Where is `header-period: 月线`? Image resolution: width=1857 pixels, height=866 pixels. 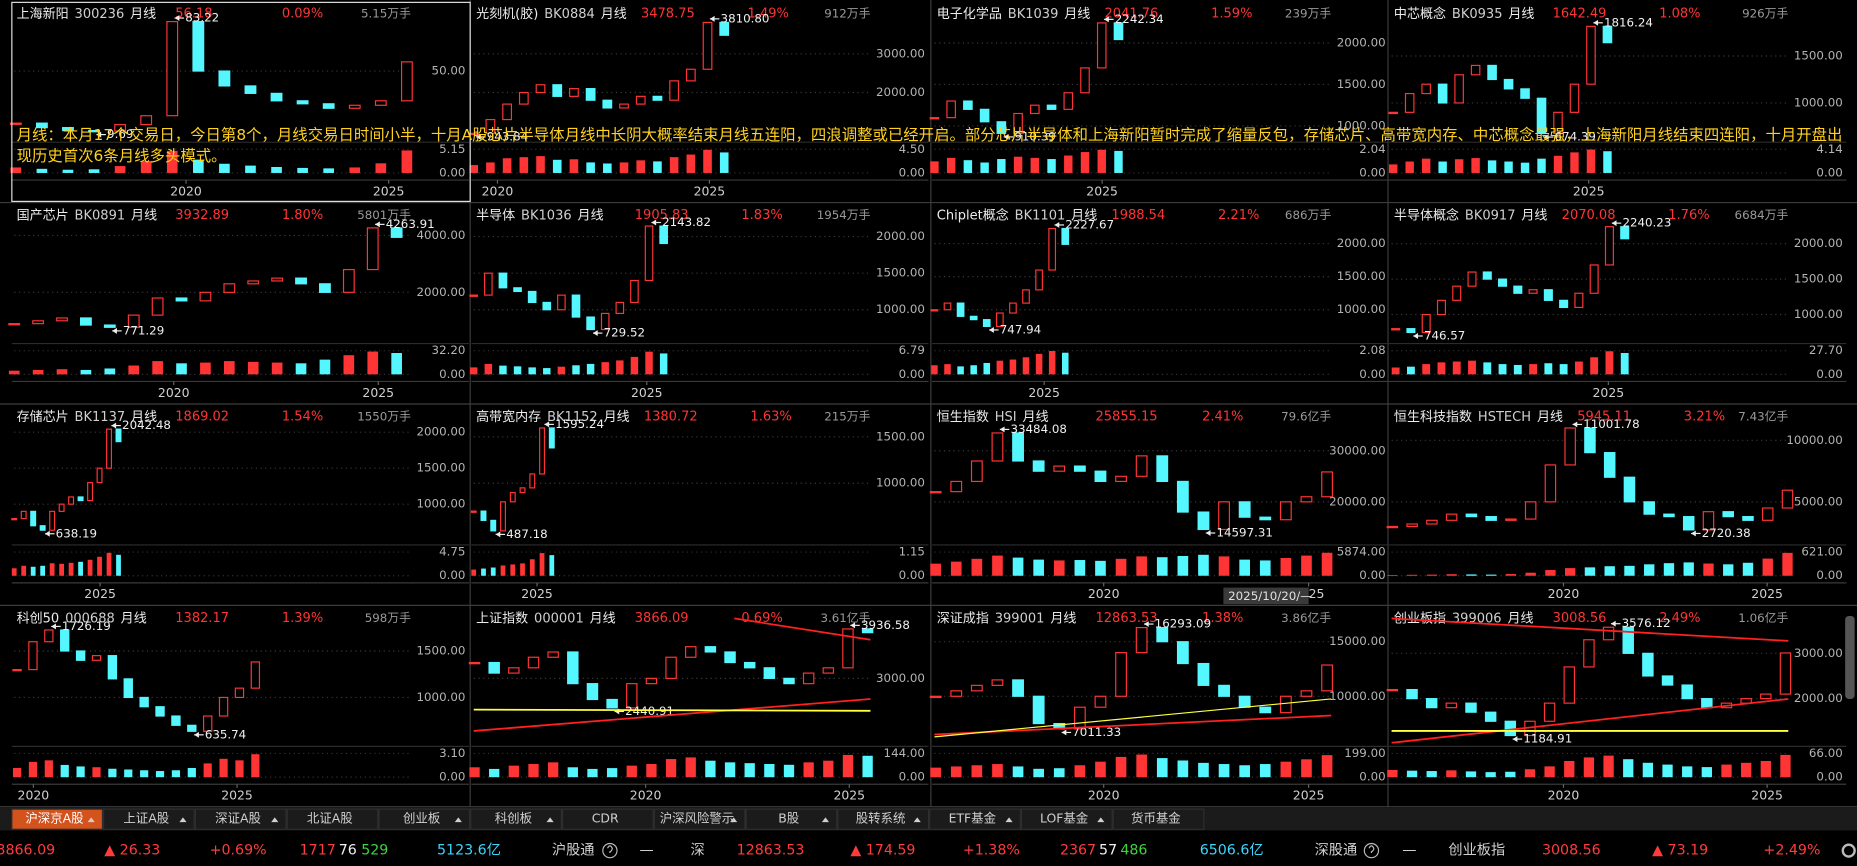 header-period: 月线 is located at coordinates (134, 618).